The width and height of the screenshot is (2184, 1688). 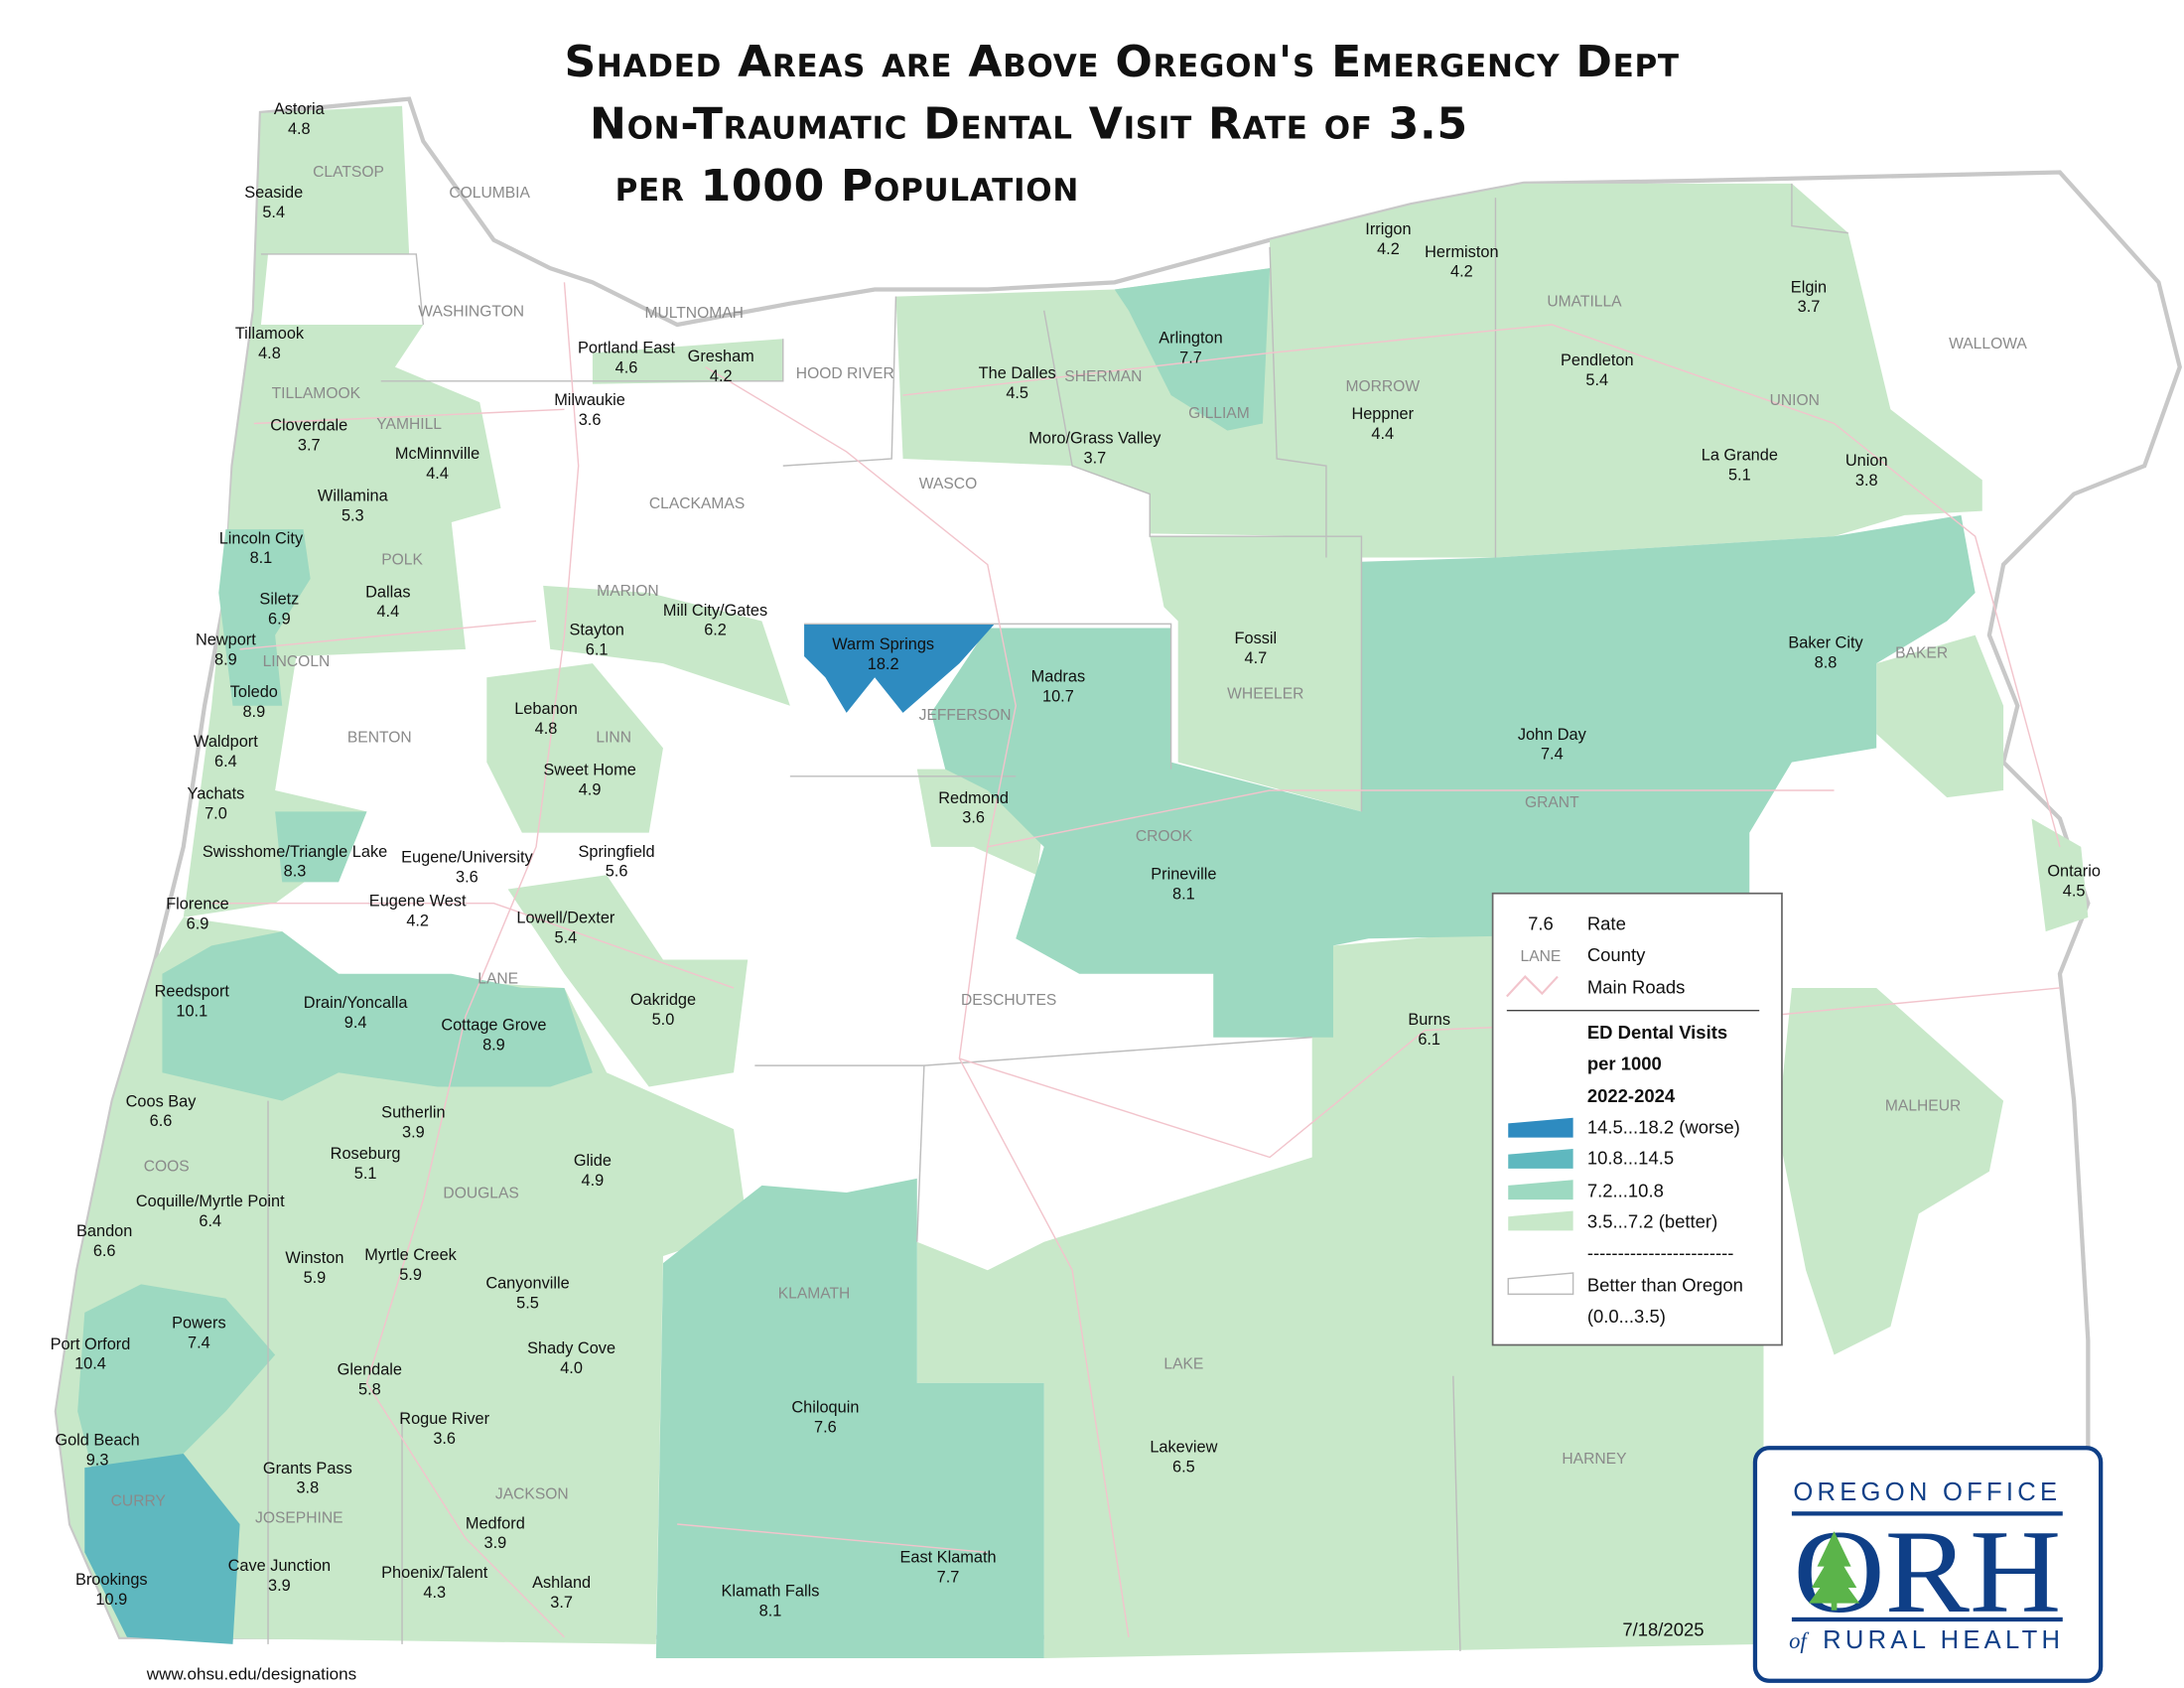 What do you see at coordinates (1606, 924) in the screenshot?
I see `legend-rate-label: Rate` at bounding box center [1606, 924].